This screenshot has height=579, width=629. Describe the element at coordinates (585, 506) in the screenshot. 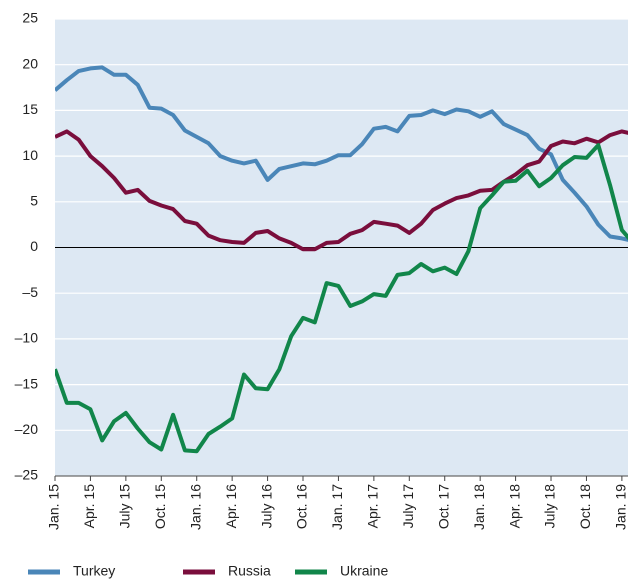

I see `x-tick-label: Oct. 18` at that location.